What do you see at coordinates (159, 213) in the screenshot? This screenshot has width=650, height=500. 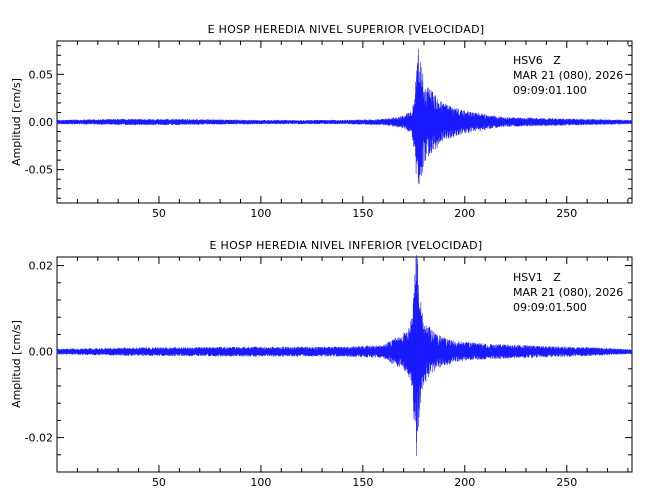 I see `panel-superior-x-tick-label: 50` at bounding box center [159, 213].